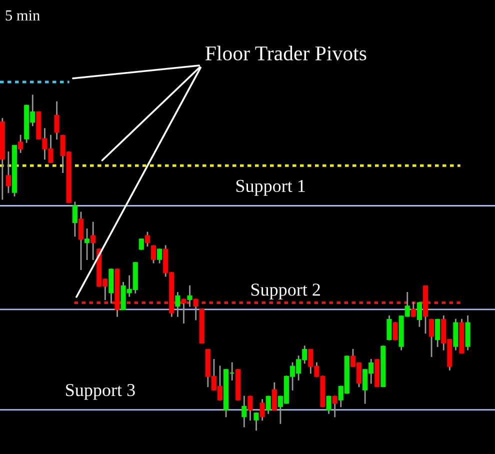  I want to click on chart-title: 5 min, so click(23, 15).